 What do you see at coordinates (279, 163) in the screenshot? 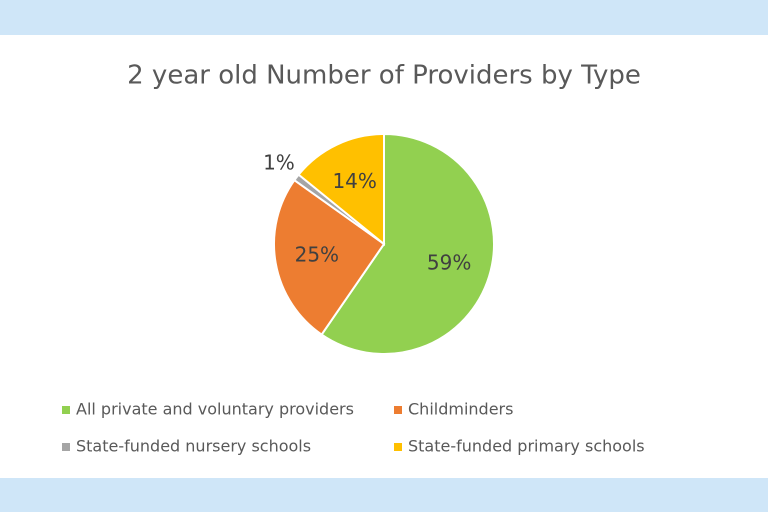
I see `data-label: 1%` at bounding box center [279, 163].